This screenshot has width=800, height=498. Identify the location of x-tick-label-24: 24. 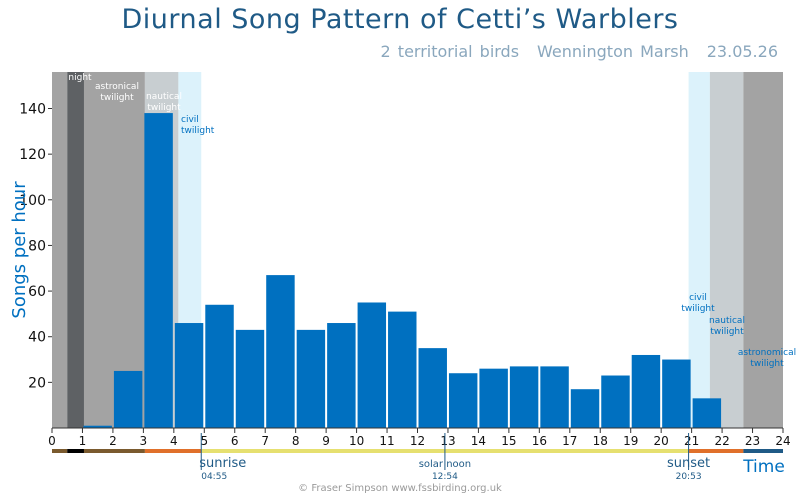
(782, 441).